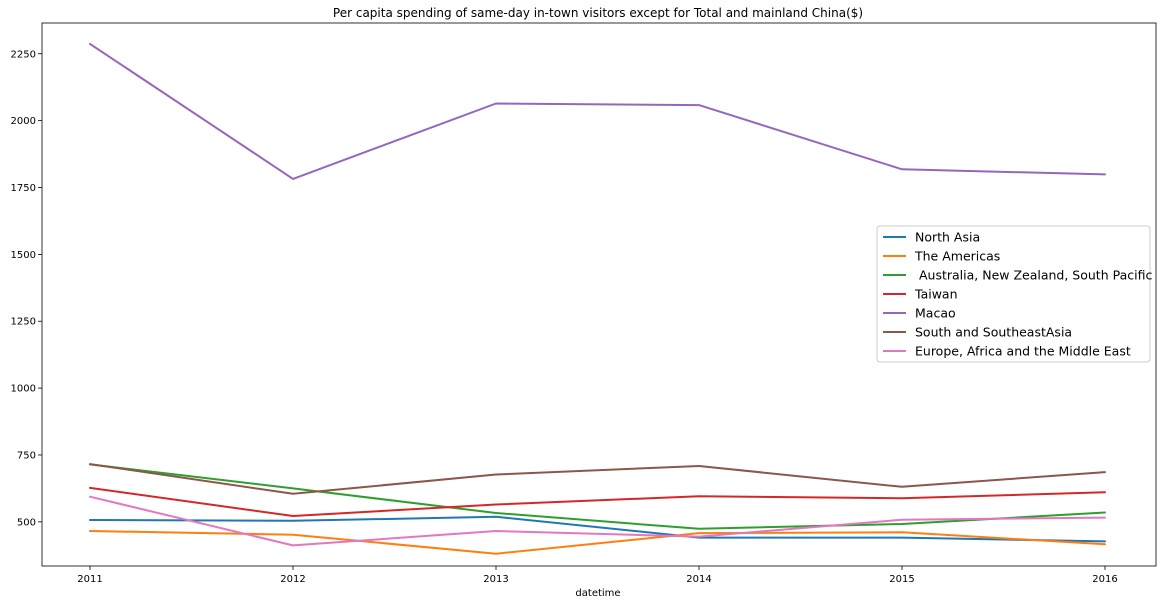 The height and width of the screenshot is (604, 1166). I want to click on x-tick-label: 2015, so click(901, 579).